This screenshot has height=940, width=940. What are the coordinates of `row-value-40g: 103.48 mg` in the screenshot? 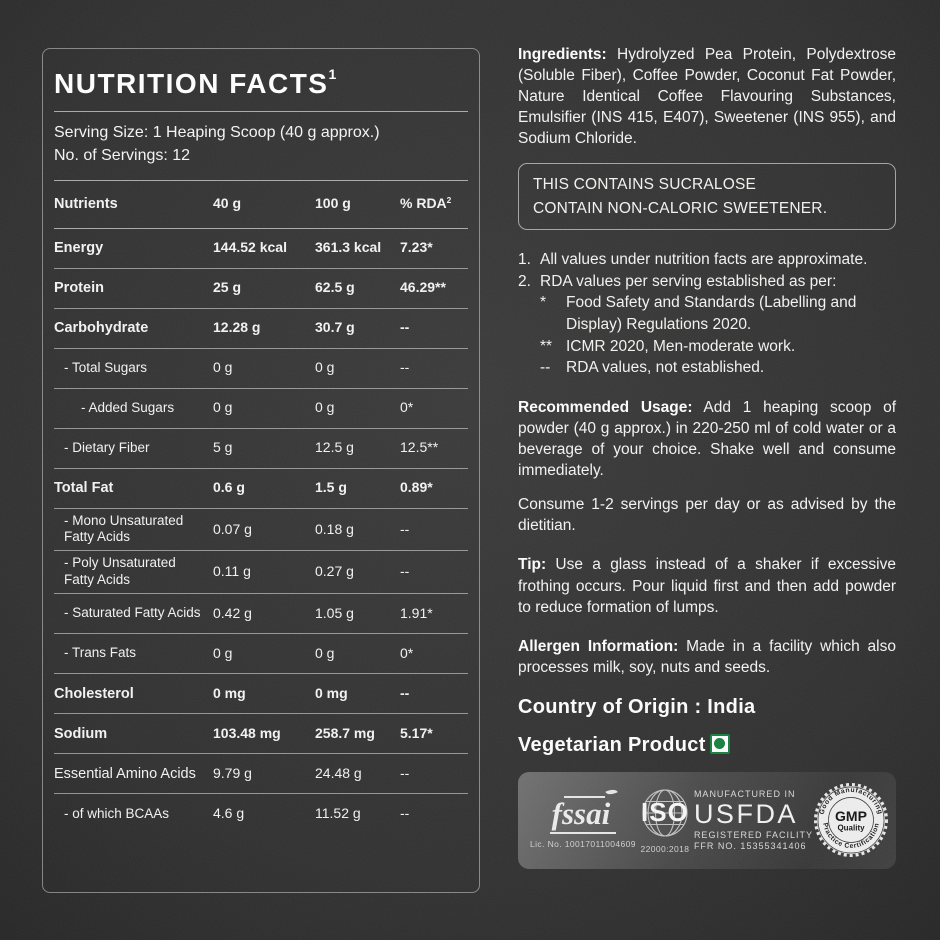 It's located at (247, 732).